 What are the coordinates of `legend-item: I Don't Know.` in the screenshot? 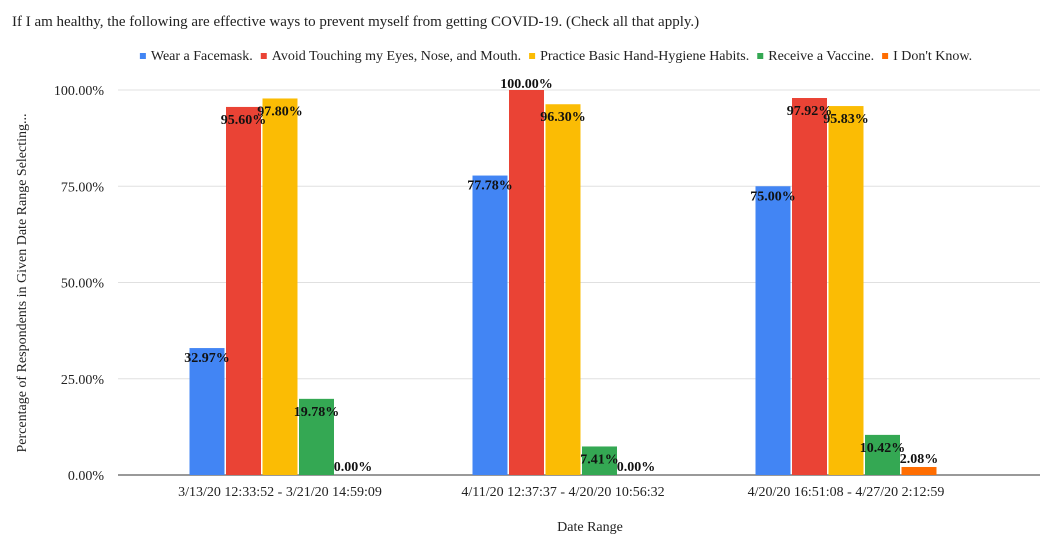 It's located at (927, 56).